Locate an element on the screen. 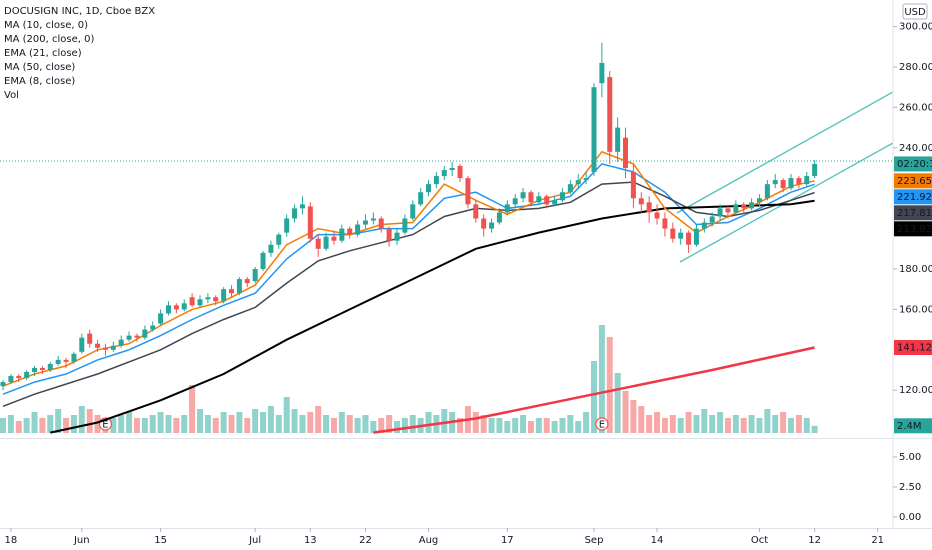 This screenshot has height=550, width=932. price-label: 223.65 is located at coordinates (914, 181).